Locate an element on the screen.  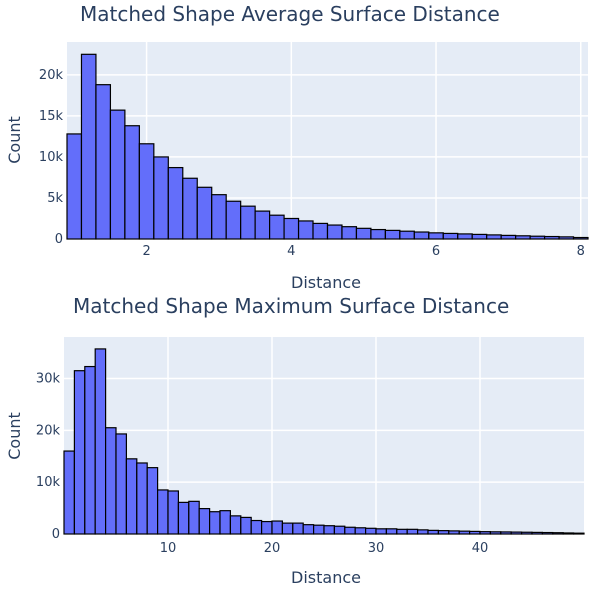
x-tick-label: 4 is located at coordinates (291, 251).